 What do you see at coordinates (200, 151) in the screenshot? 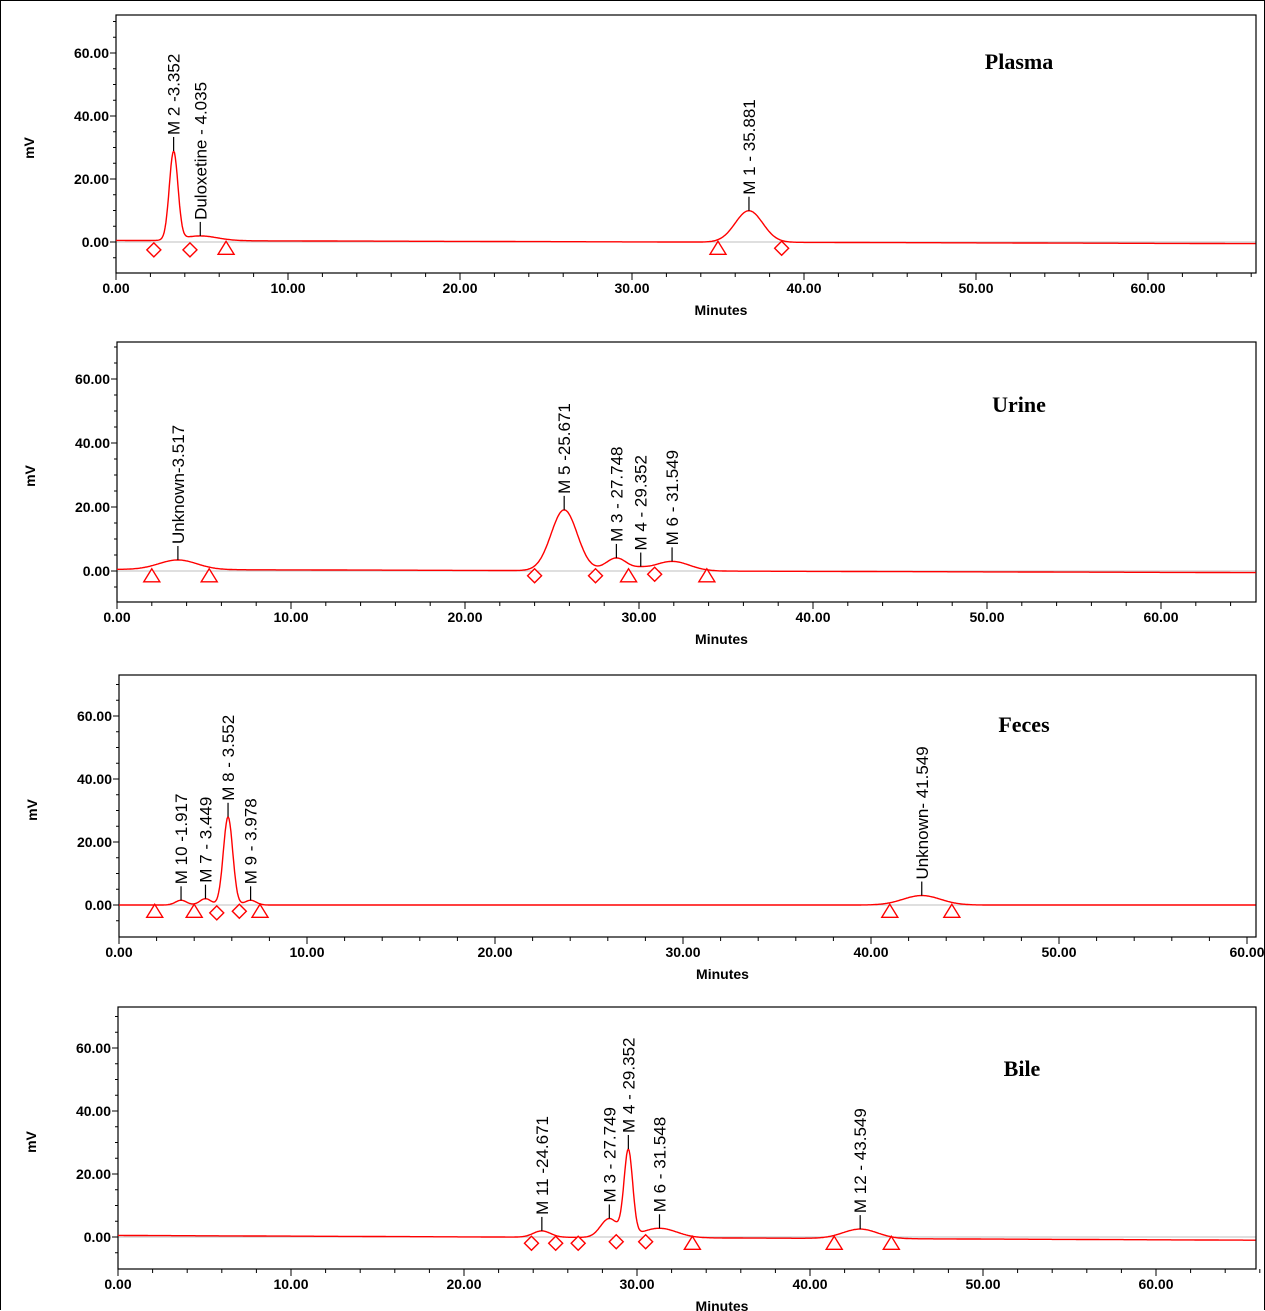
I see `peak-label: Duloxetine - 4.035` at bounding box center [200, 151].